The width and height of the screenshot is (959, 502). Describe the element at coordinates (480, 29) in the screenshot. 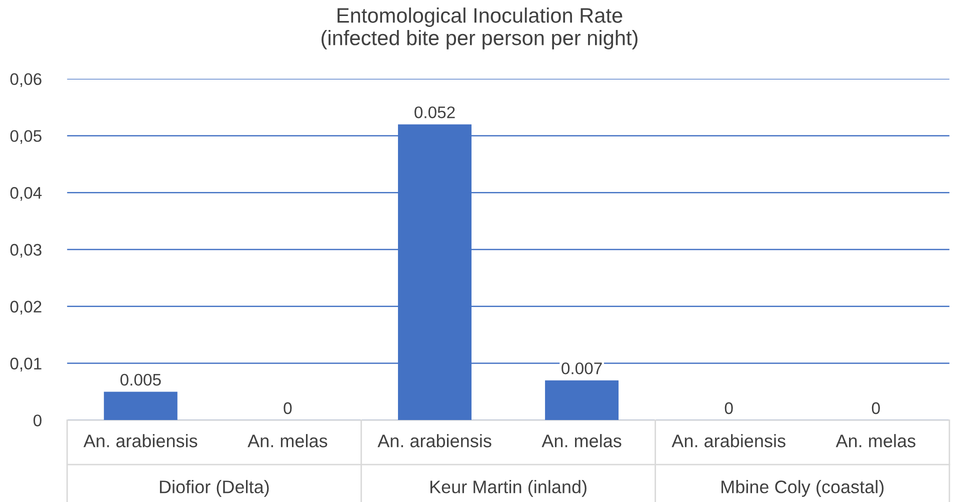

I see `chart-title: Entomological Inoculation Rate (infected bite per person per night)` at that location.